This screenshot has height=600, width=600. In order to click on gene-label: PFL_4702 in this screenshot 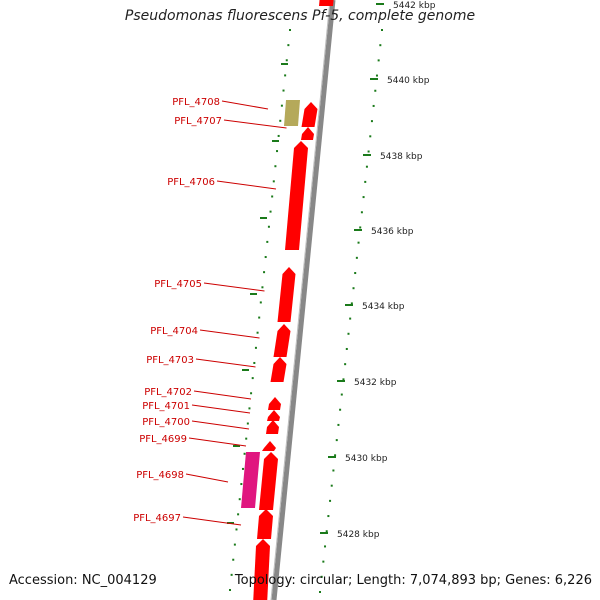, I will do `click(168, 392)`.